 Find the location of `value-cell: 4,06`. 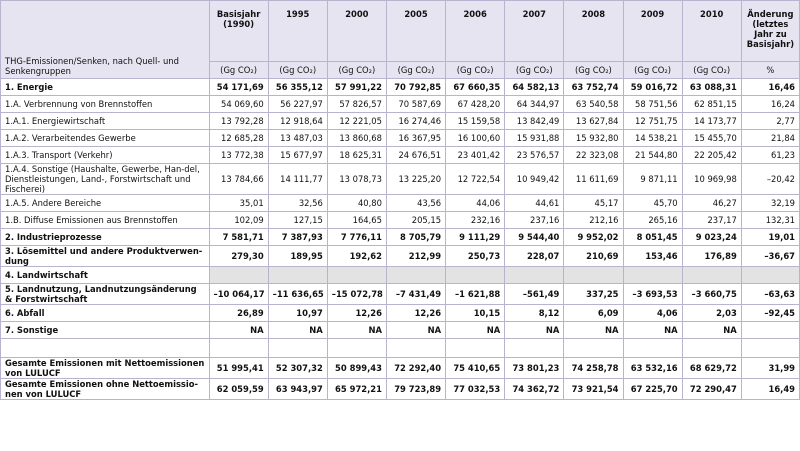

value-cell: 4,06 is located at coordinates (652, 313).